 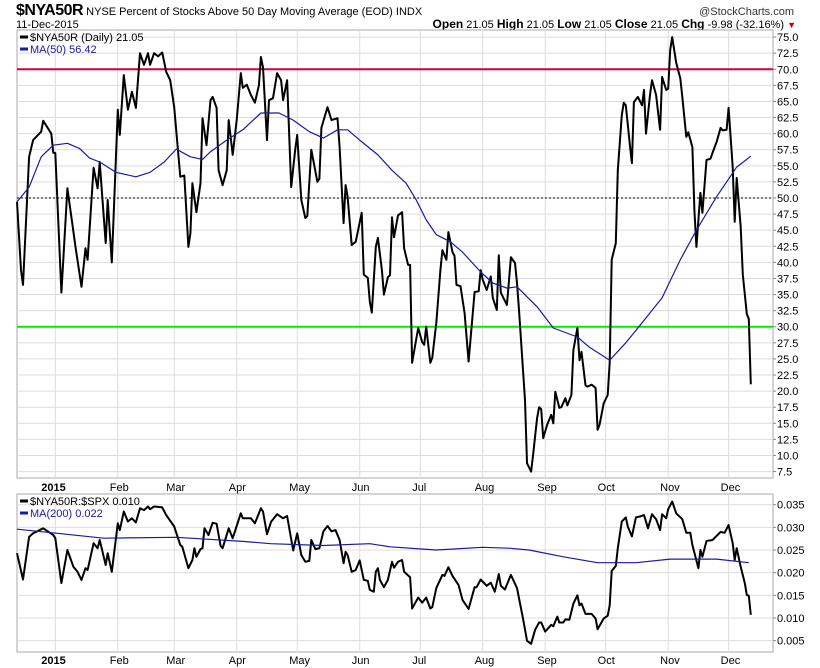 What do you see at coordinates (787, 376) in the screenshot?
I see `y-tick-label: 22.5` at bounding box center [787, 376].